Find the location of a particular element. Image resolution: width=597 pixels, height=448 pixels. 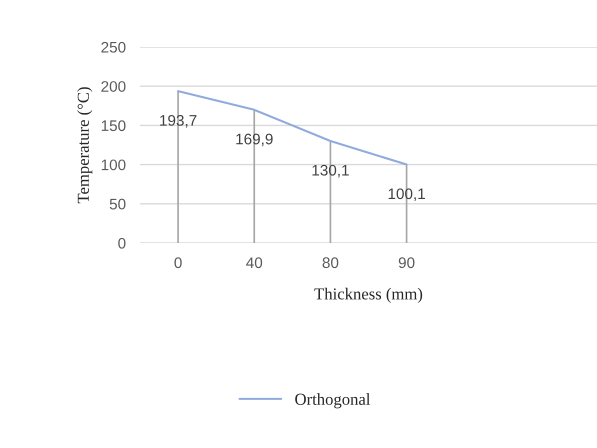

x-tick-label: 0 is located at coordinates (178, 262).